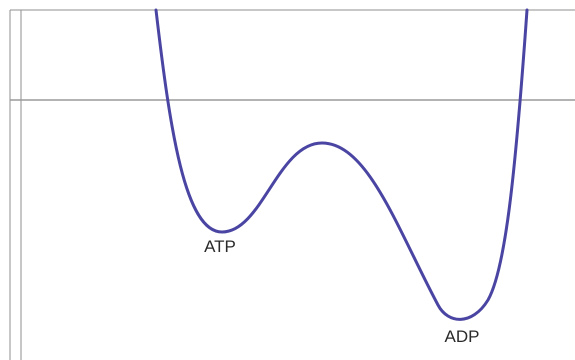 This screenshot has height=360, width=575. I want to click on adp-label: ADP, so click(462, 336).